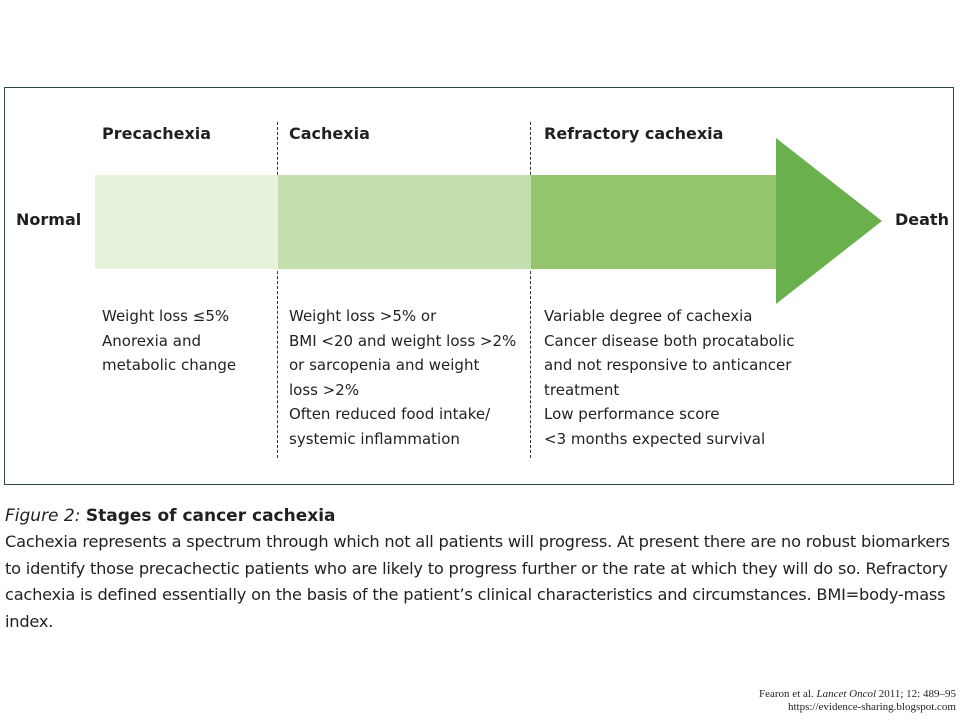 The width and height of the screenshot is (960, 720). What do you see at coordinates (829, 221) in the screenshot?
I see `progression-arrowhead` at bounding box center [829, 221].